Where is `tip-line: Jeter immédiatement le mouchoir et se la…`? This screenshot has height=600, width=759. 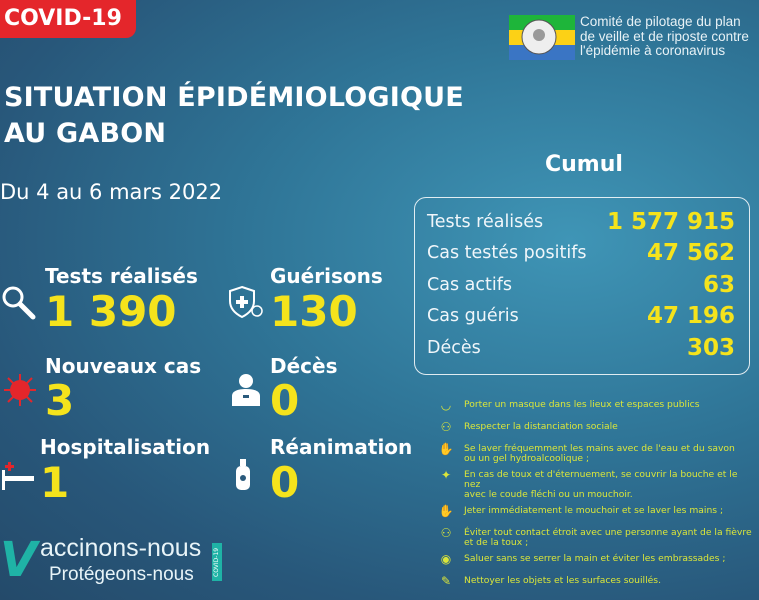 tip-line: Jeter immédiatement le mouchoir et se la… is located at coordinates (594, 510).